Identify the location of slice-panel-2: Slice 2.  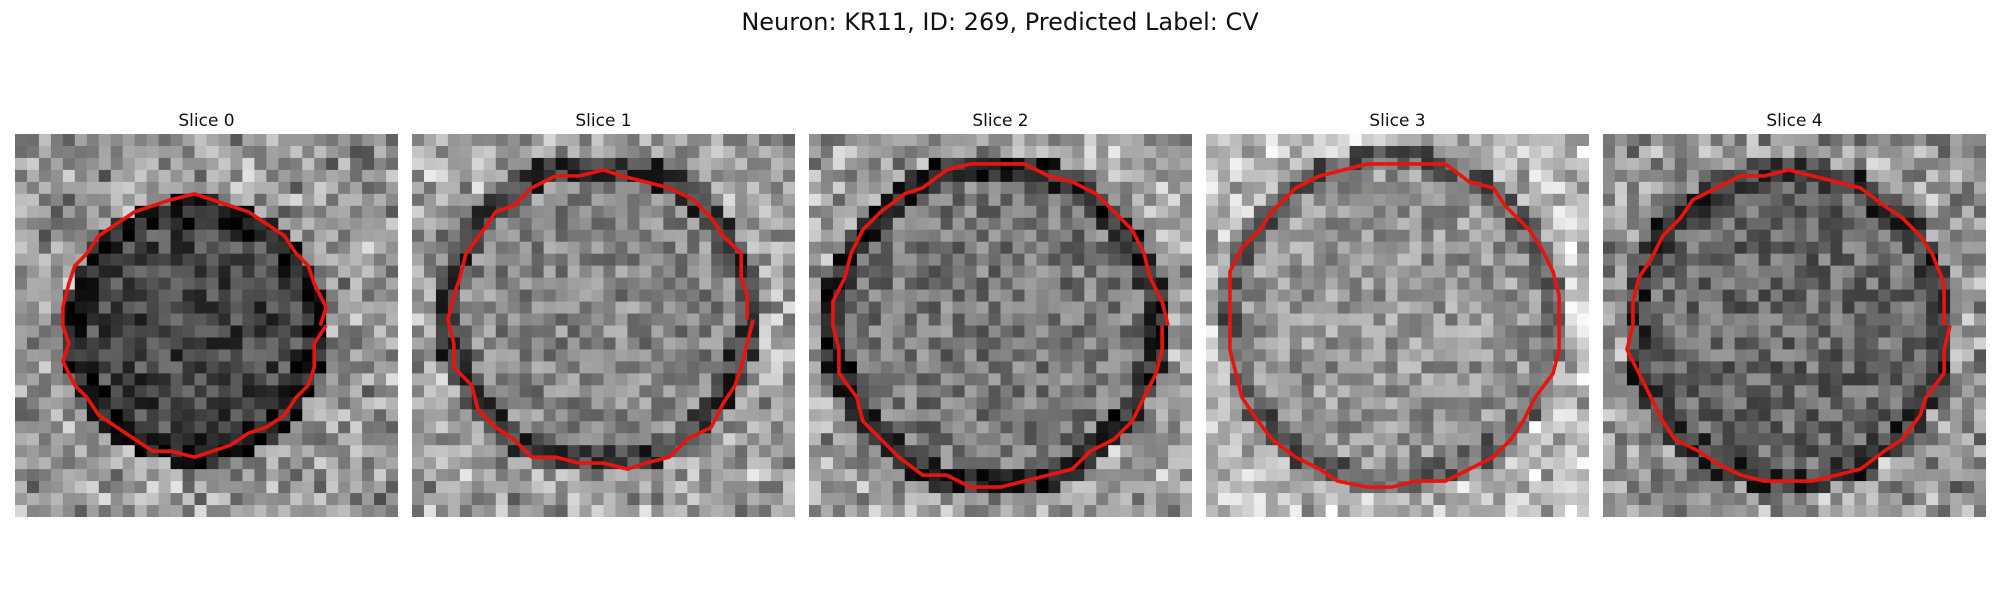
(1000, 313).